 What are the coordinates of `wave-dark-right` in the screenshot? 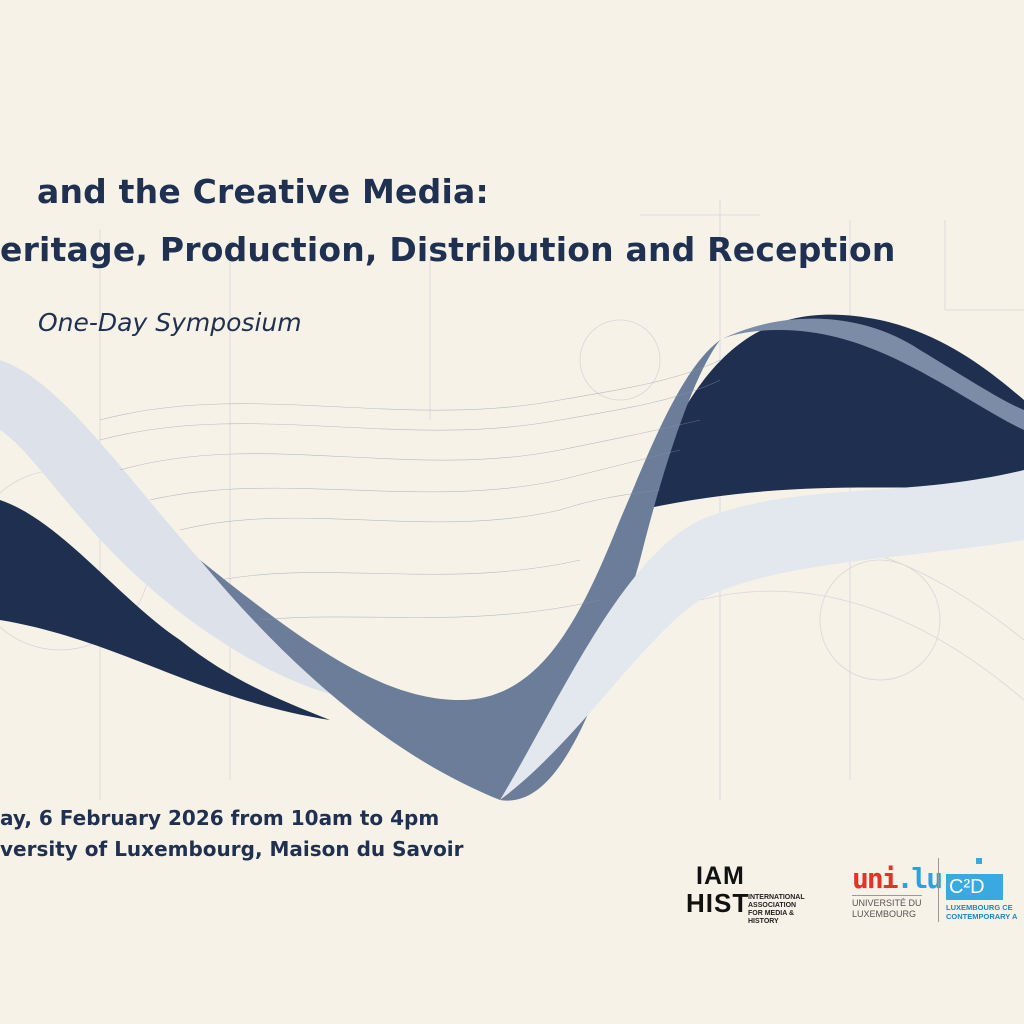 It's located at (832, 412).